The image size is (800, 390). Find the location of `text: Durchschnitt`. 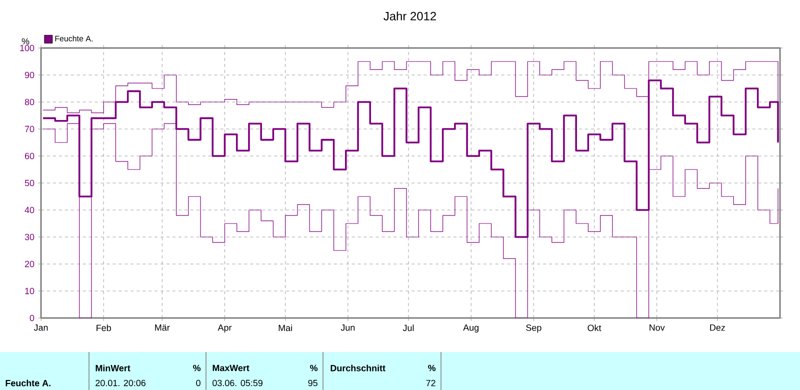

text: Durchschnitt is located at coordinates (358, 368).